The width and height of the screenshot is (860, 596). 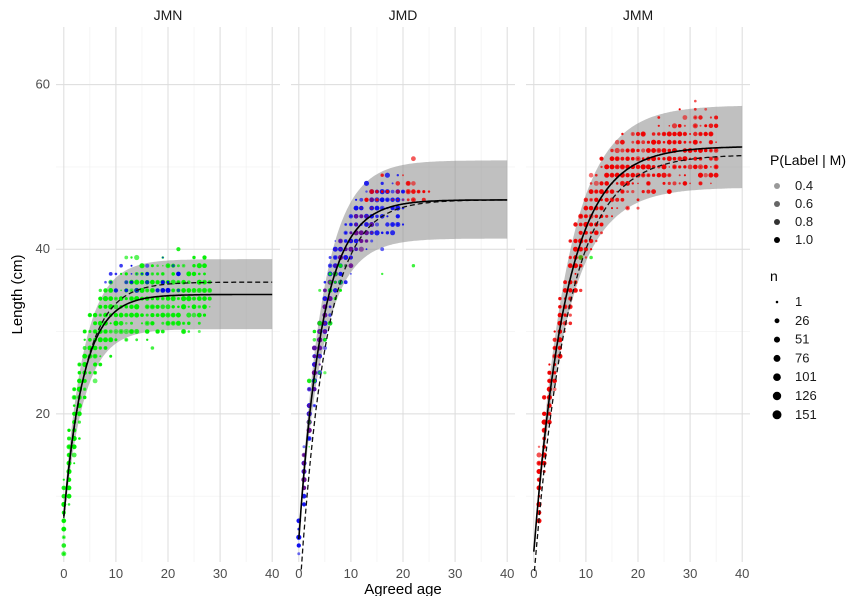 I want to click on legend-title: n, so click(x=774, y=276).